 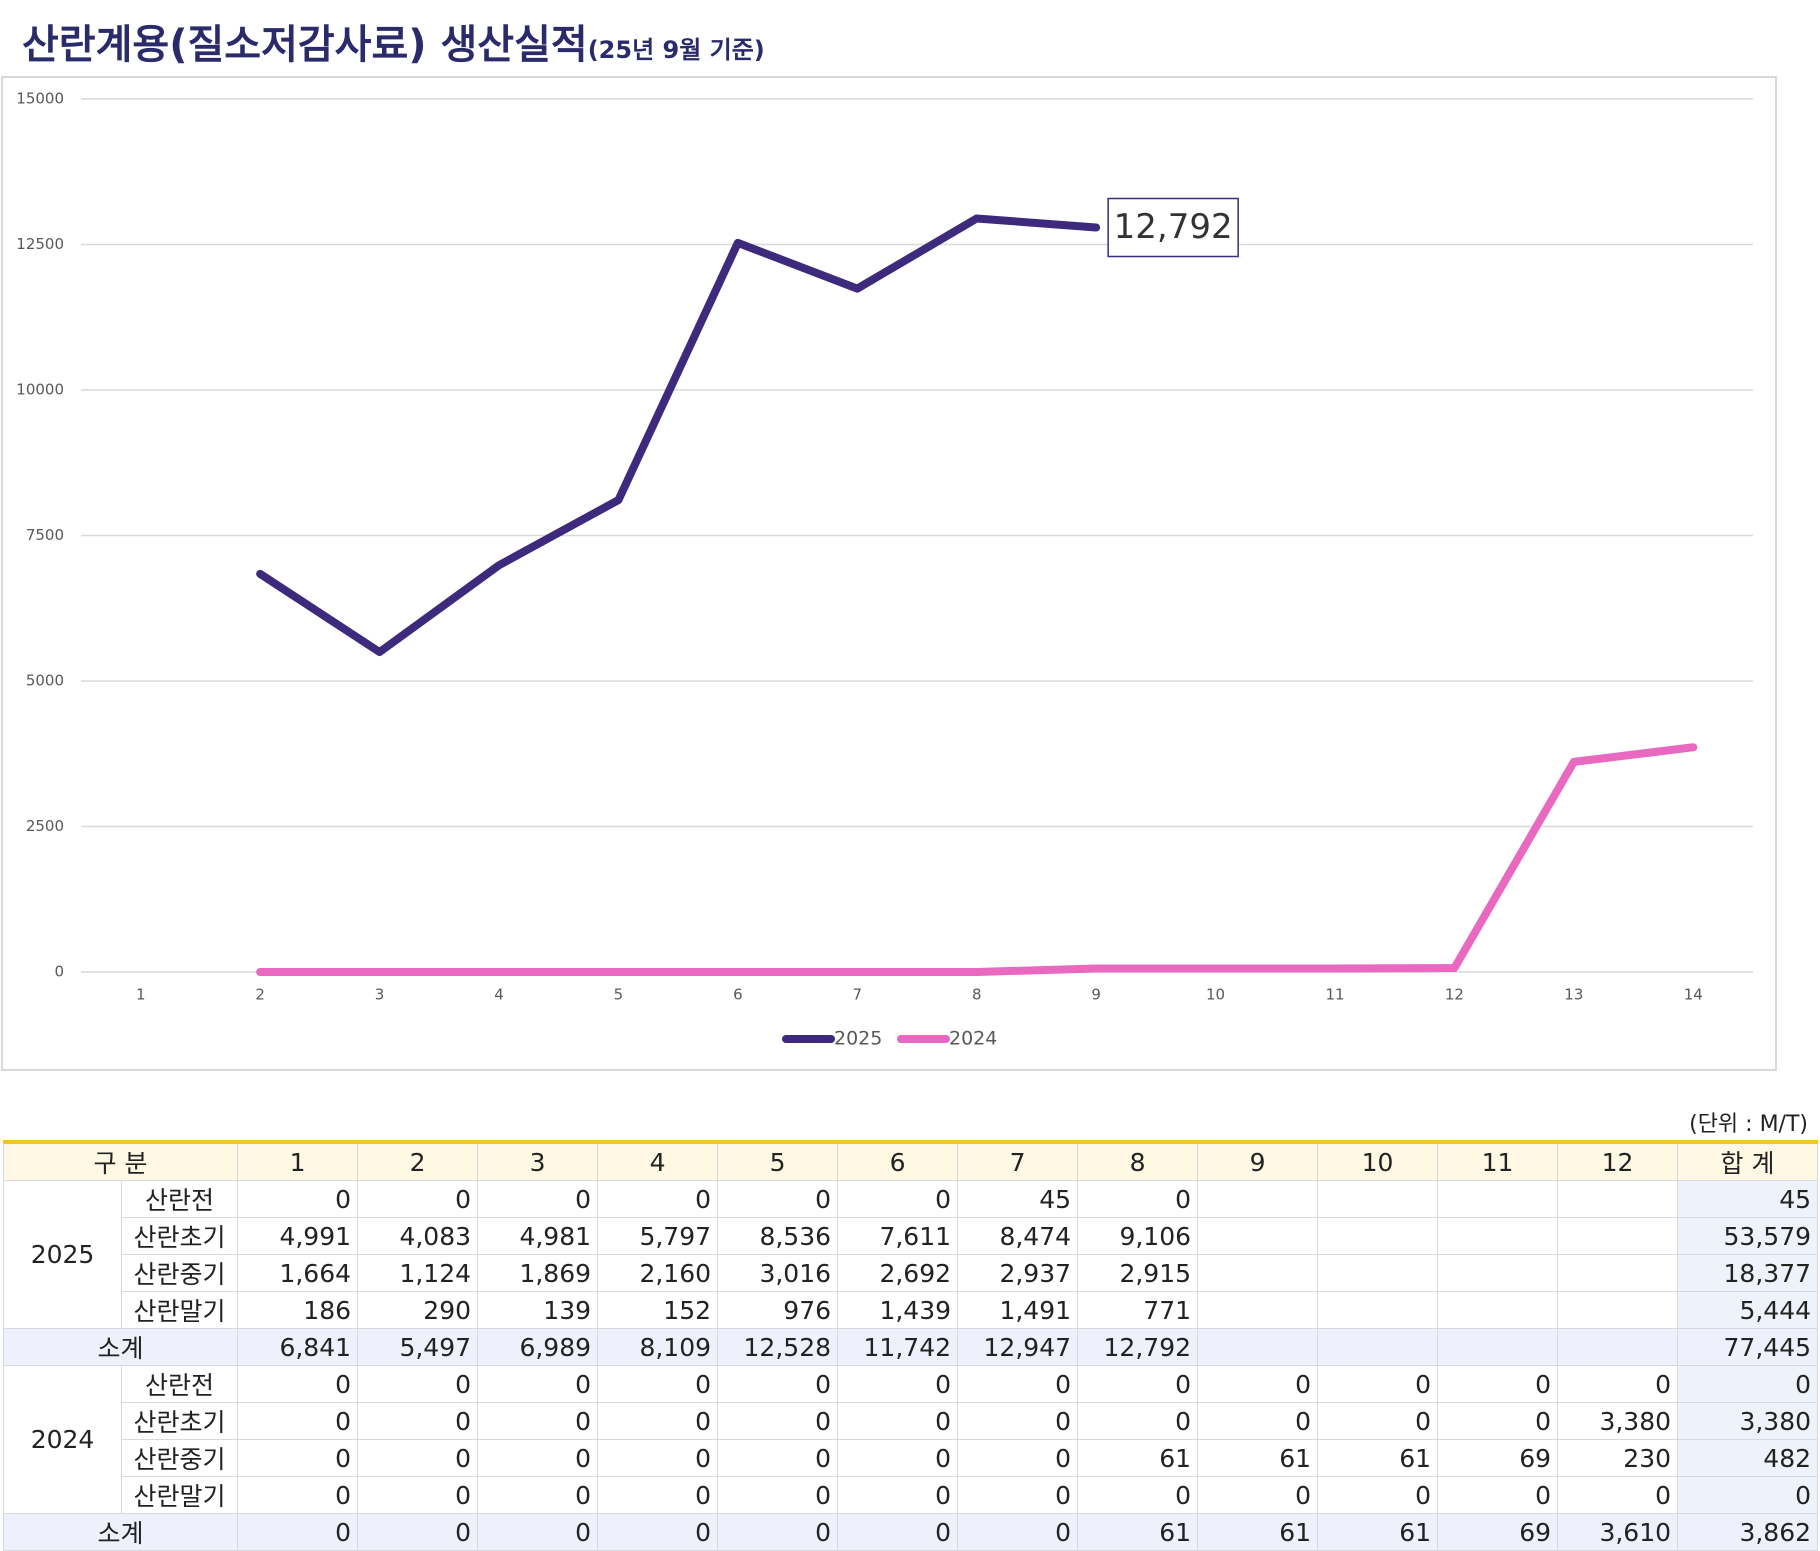 What do you see at coordinates (1573, 995) in the screenshot?
I see `x-tick-label: 13` at bounding box center [1573, 995].